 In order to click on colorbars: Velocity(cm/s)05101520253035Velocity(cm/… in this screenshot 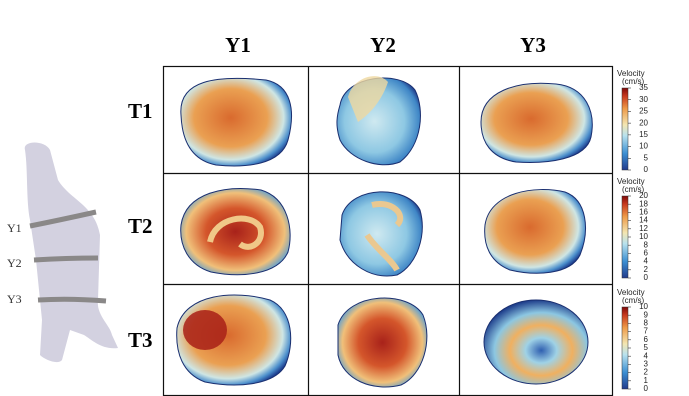, I will do `click(633, 231)`.